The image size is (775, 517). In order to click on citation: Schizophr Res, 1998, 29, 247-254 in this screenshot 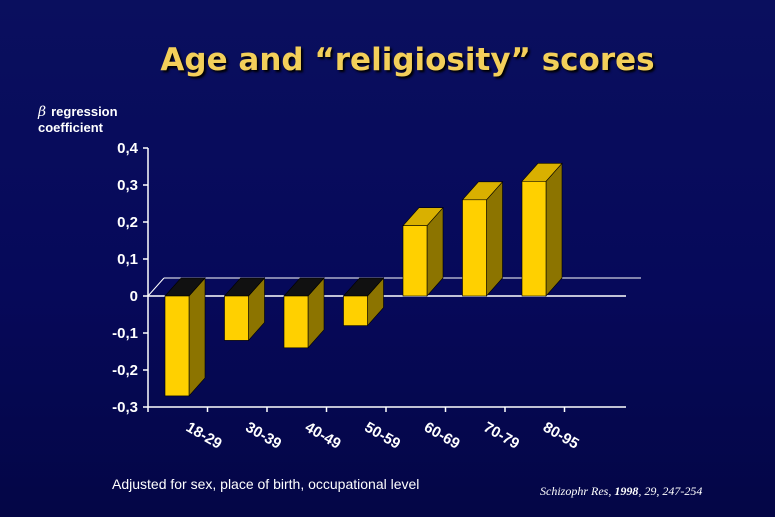, I will do `click(621, 491)`.